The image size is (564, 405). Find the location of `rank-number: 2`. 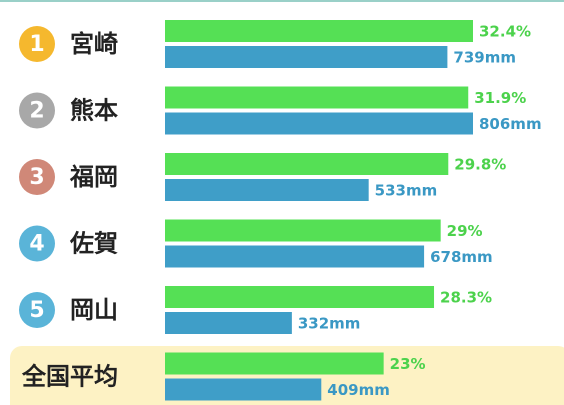

rank-number: 2 is located at coordinates (36, 111).